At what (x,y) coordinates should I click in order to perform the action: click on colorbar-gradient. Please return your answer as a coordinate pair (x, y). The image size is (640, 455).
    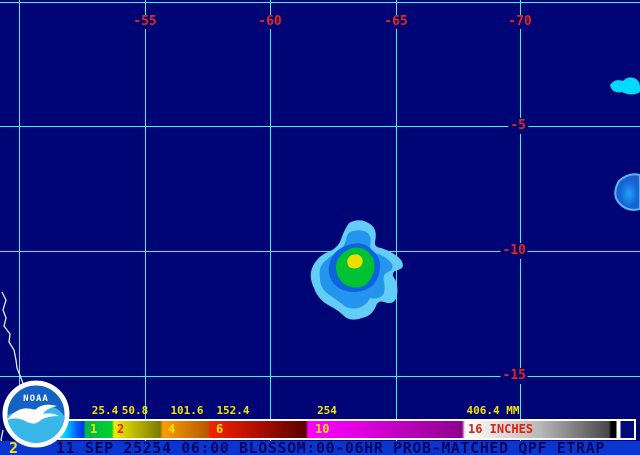
    Looking at the image, I should click on (345, 429).